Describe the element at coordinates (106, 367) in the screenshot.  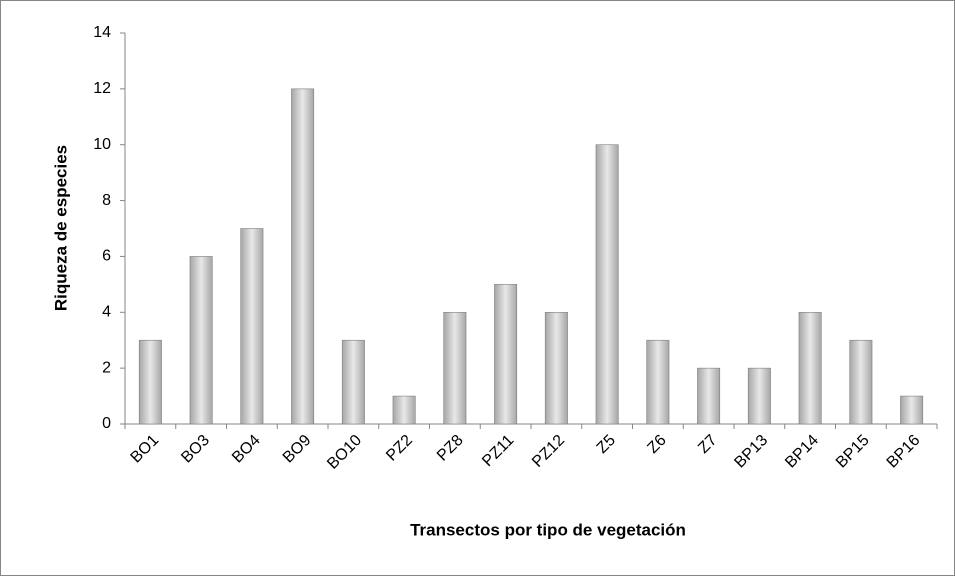
I see `y-tick-label: 2` at that location.